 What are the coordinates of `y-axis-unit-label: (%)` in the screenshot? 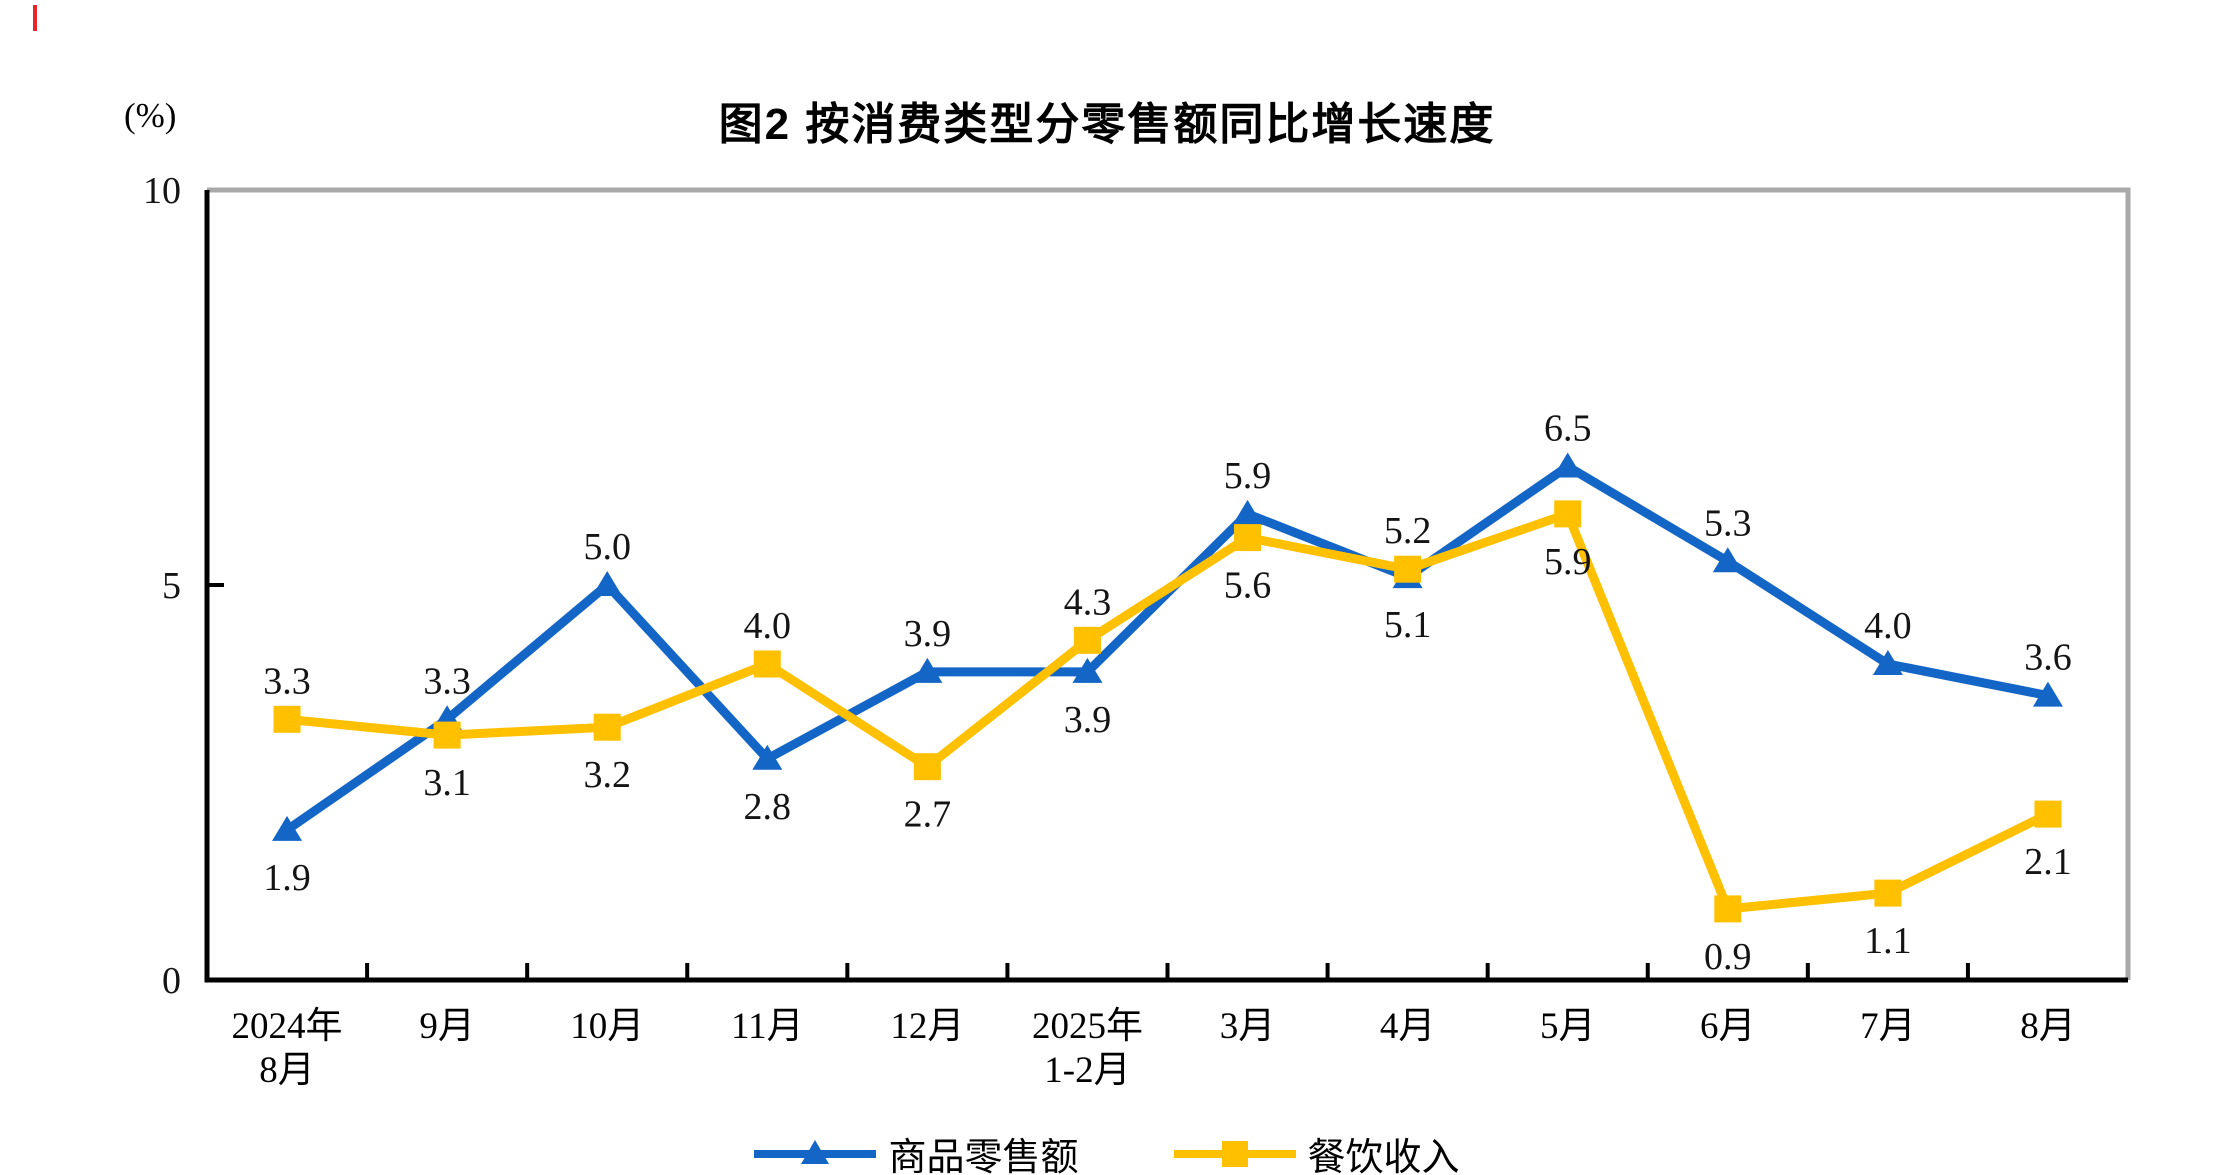 It's located at (150, 115).